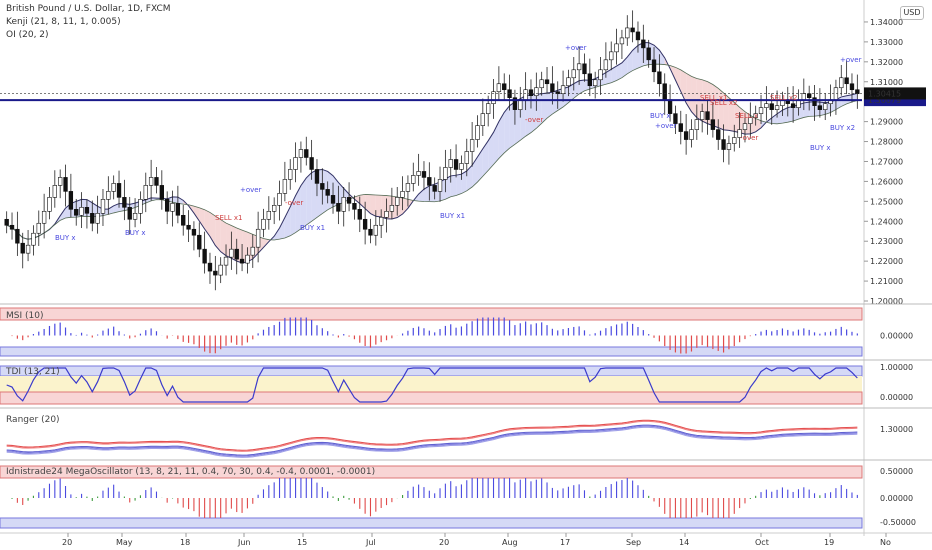 The height and width of the screenshot is (550, 932). What do you see at coordinates (431, 314) in the screenshot?
I see `msi-upper-band` at bounding box center [431, 314].